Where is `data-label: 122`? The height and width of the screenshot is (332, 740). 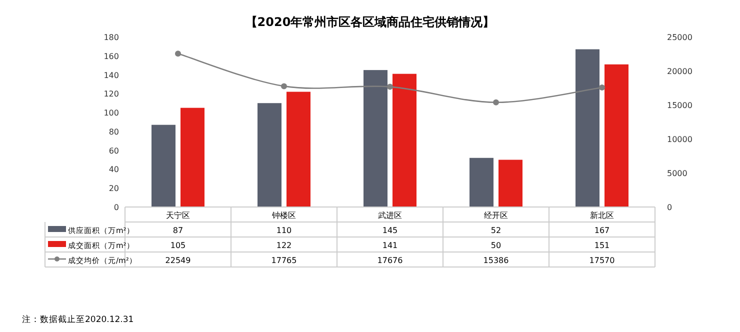
data-label: 122 is located at coordinates (284, 245).